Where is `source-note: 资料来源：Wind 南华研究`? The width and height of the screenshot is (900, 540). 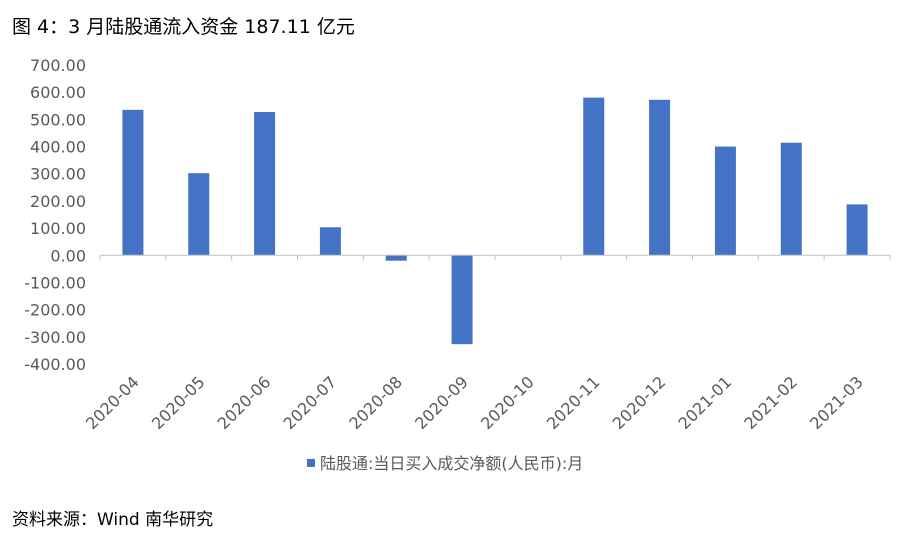 source-note: 资料来源：Wind 南华研究 is located at coordinates (113, 520).